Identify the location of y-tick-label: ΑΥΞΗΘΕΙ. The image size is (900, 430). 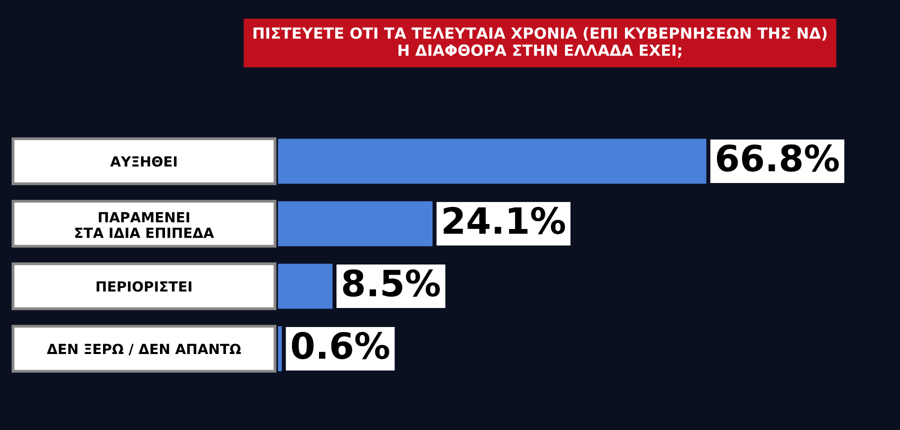
(143, 161).